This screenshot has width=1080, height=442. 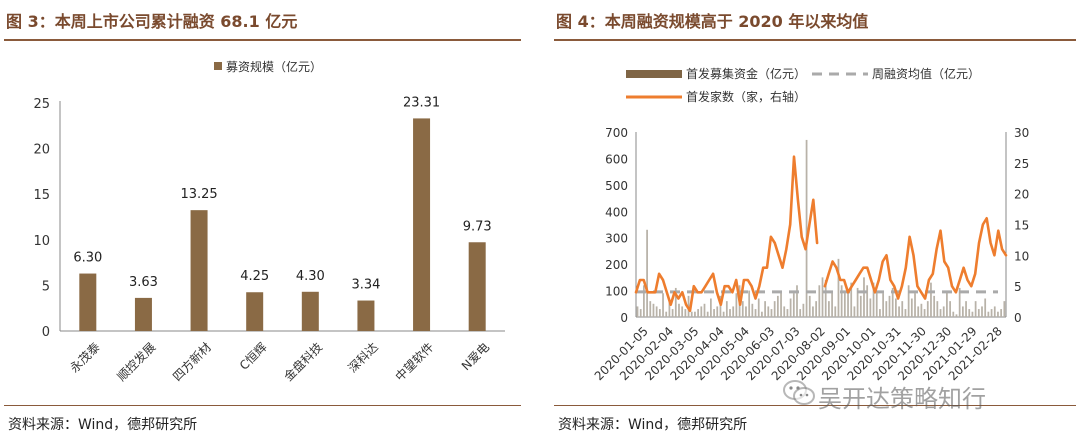 I want to click on x-tick-label: 四方新材, so click(x=191, y=361).